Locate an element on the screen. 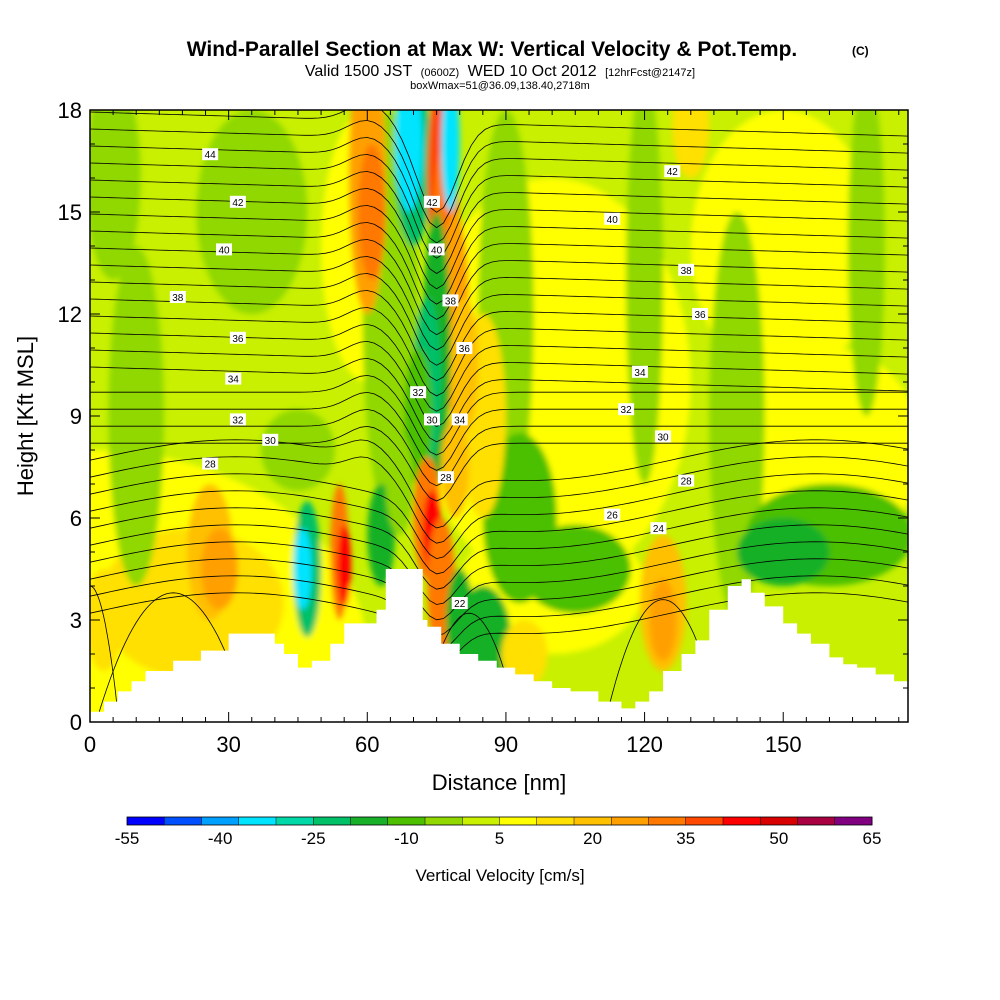  svg-text: 44 is located at coordinates (211, 155).